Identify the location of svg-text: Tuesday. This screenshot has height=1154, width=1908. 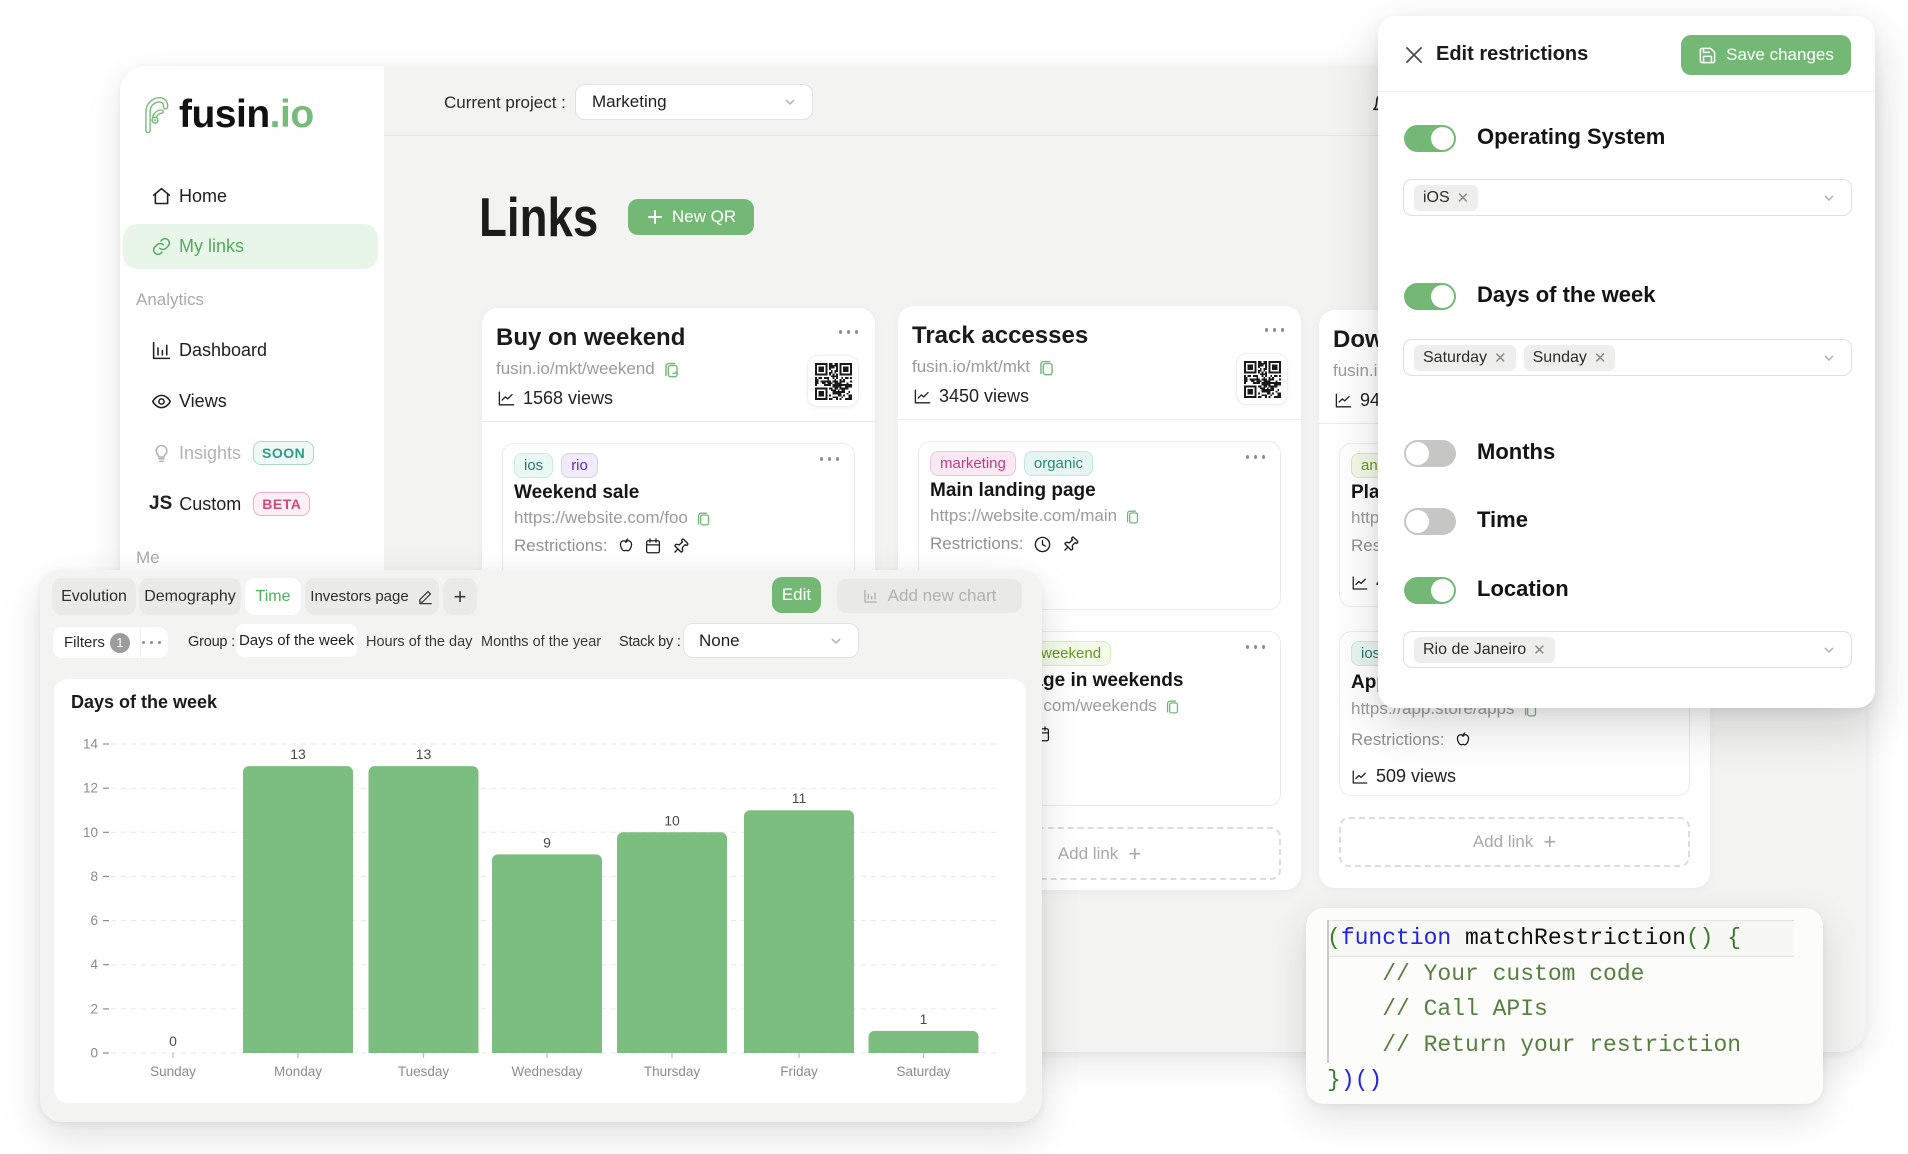
(424, 1071).